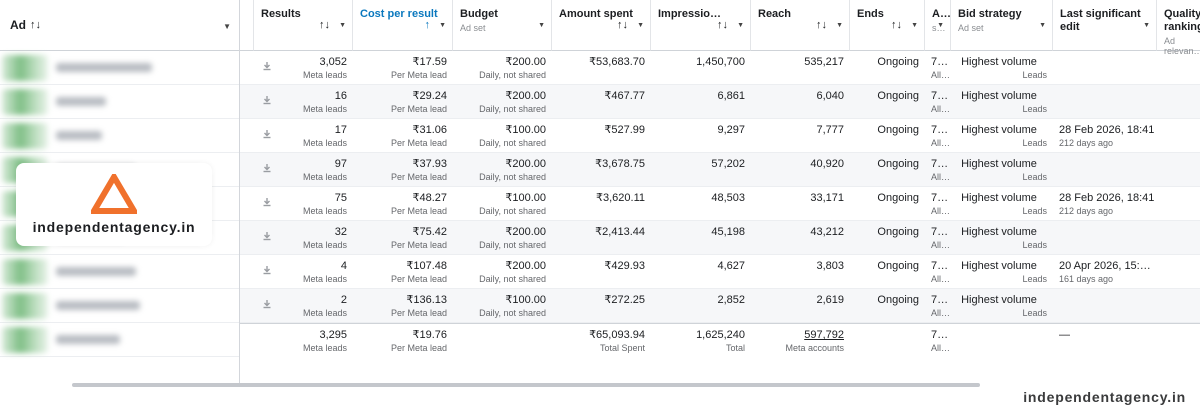 This screenshot has height=411, width=1200. What do you see at coordinates (281, 14) in the screenshot?
I see `column-header-label: Results` at bounding box center [281, 14].